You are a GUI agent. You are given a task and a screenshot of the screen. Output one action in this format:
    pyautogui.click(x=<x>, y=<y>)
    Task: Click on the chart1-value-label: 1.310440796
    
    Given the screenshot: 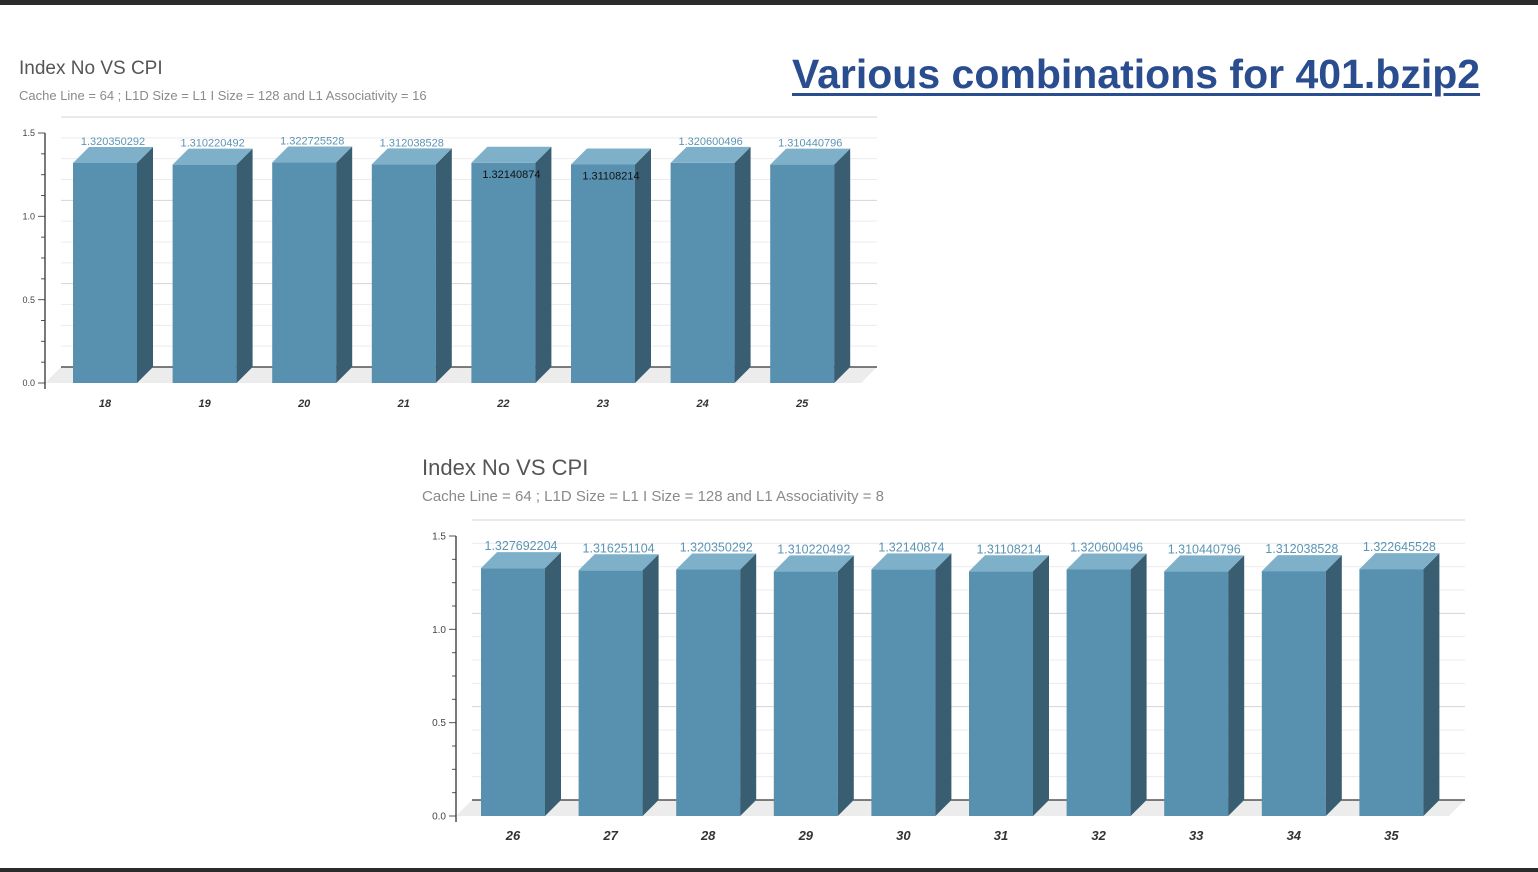 What is the action you would take?
    pyautogui.click(x=810, y=144)
    